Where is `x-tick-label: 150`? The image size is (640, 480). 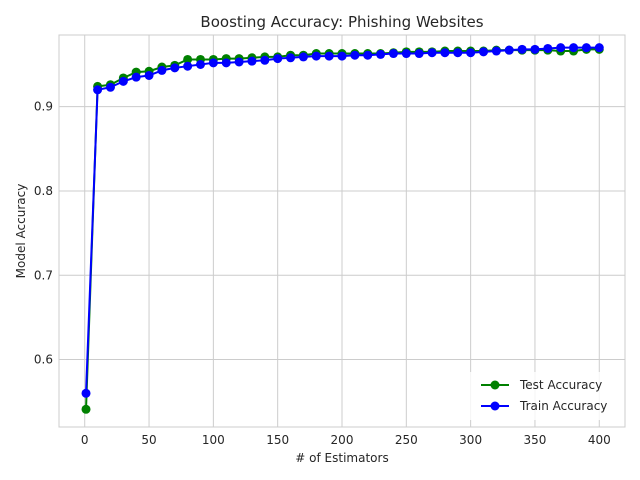
x-tick-label: 150 is located at coordinates (277, 440).